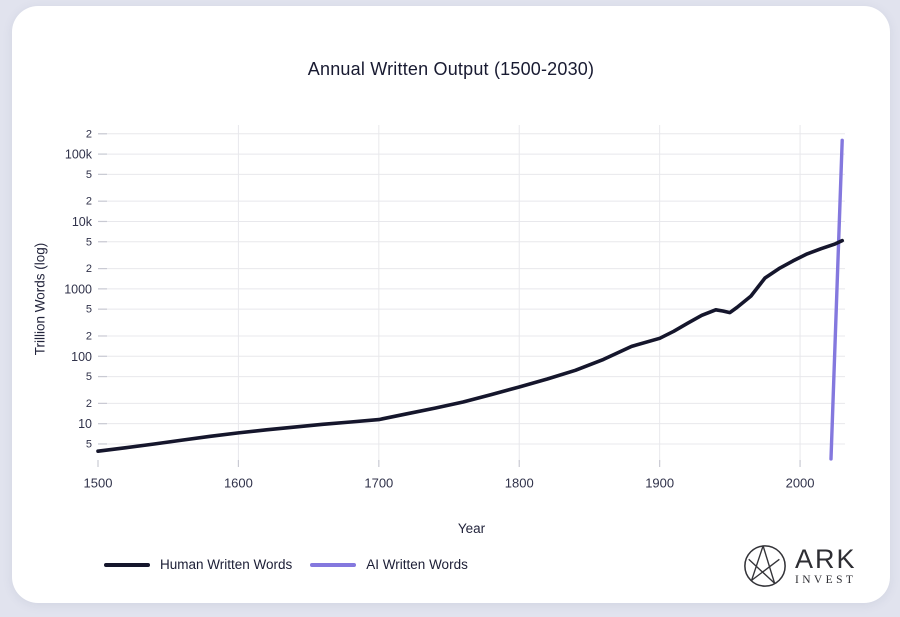  I want to click on legend-label-ai: AI Written Words, so click(417, 564).